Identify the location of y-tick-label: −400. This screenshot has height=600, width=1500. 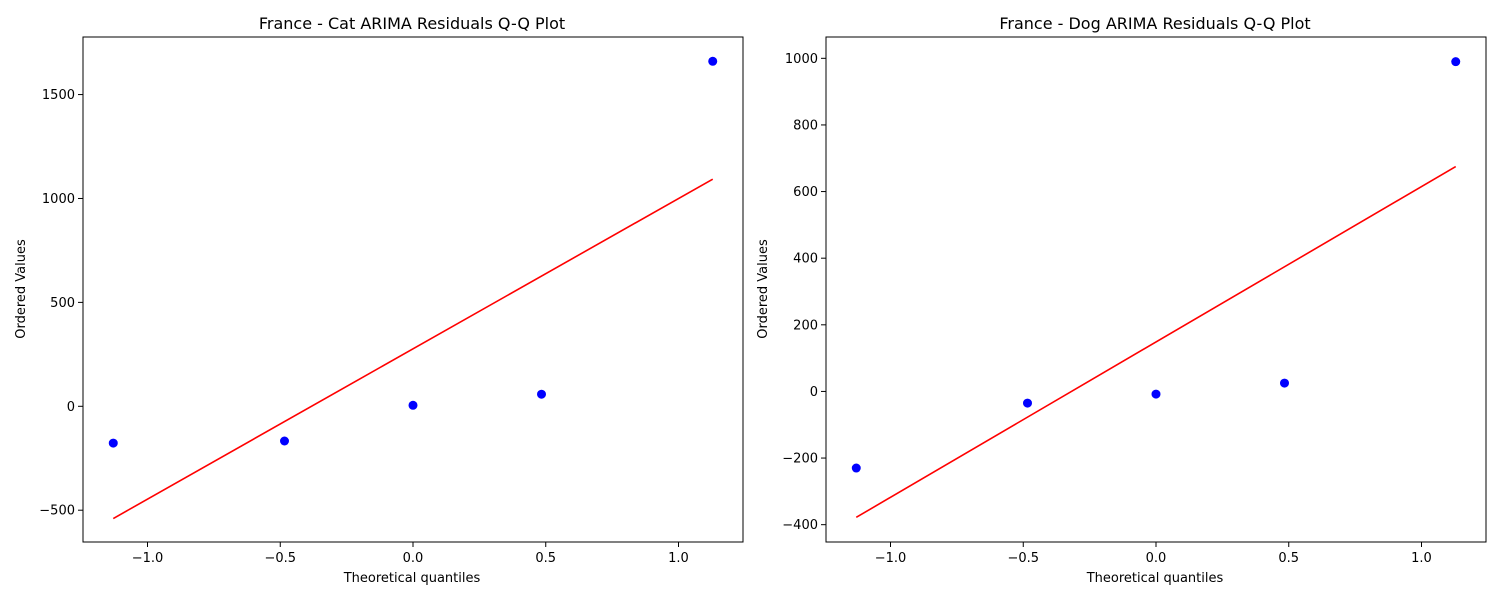
(800, 525).